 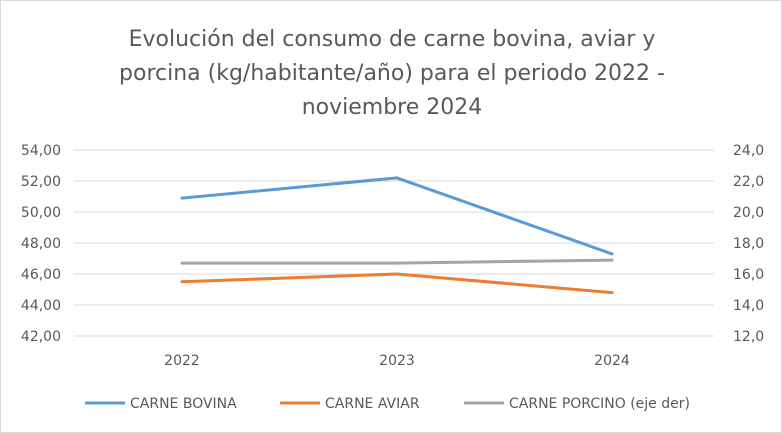 I want to click on y-left-tick-label: 46,00, so click(x=41, y=275).